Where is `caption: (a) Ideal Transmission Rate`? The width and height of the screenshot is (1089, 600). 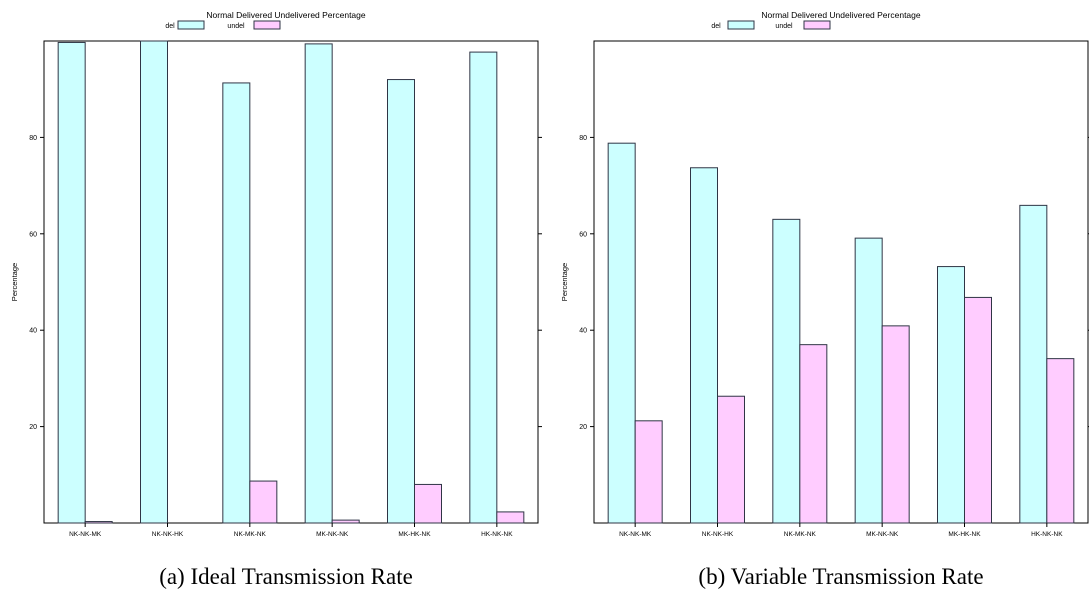
caption: (a) Ideal Transmission Rate is located at coordinates (286, 576).